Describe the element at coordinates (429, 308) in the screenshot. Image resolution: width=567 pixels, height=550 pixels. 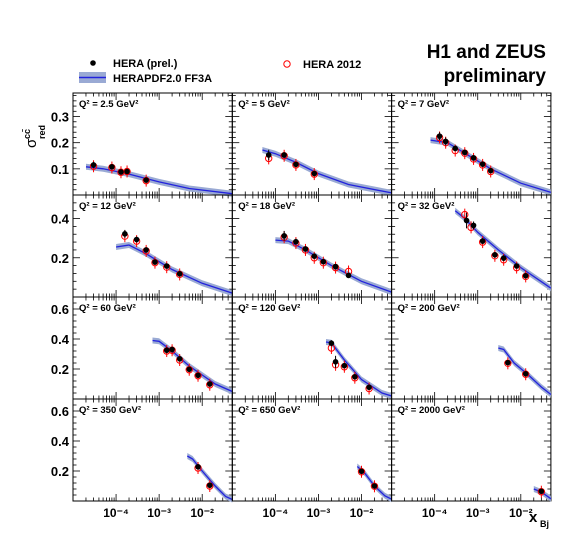
I see `panel-q2-label: Q² = 200 GeV²` at that location.